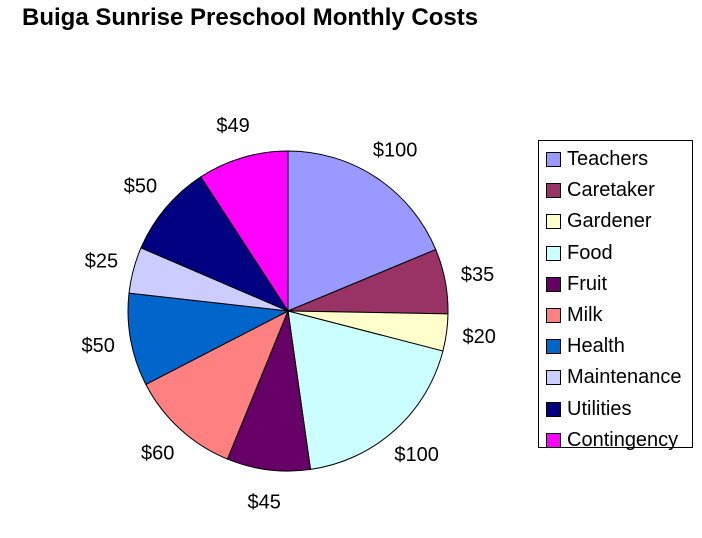  I want to click on pie-slice-food, so click(365, 390).